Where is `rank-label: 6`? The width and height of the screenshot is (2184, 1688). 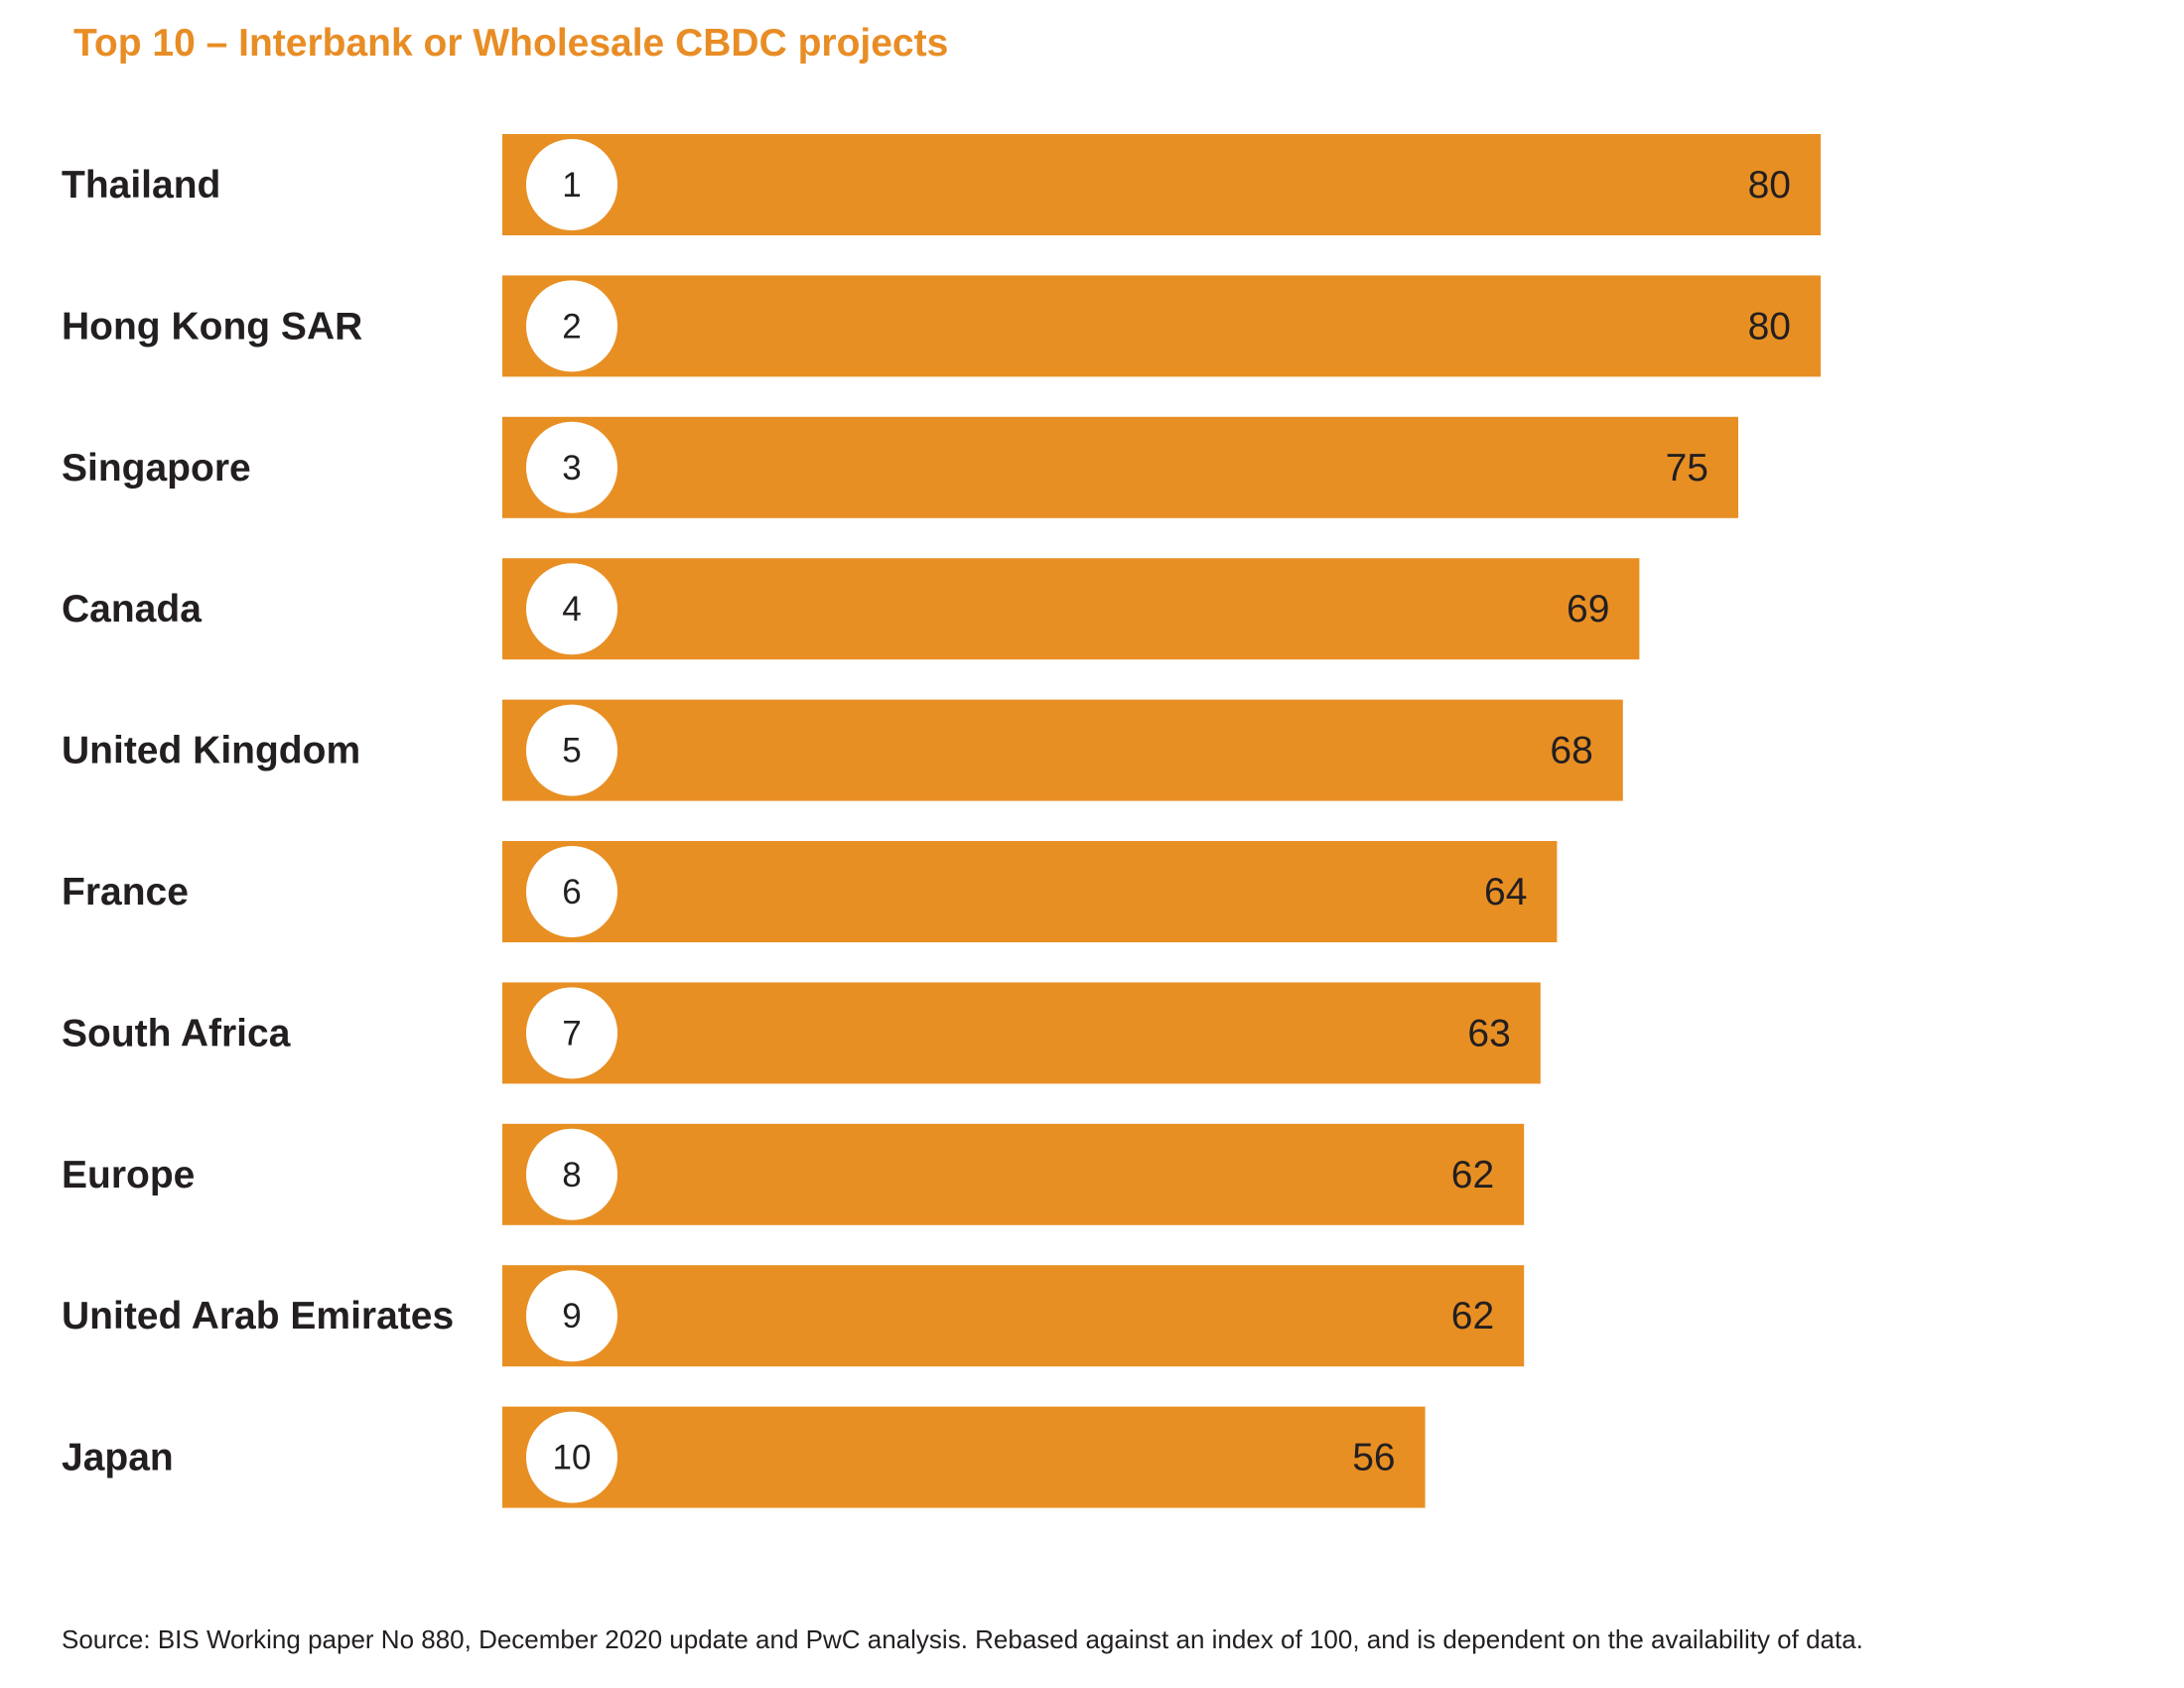
rank-label: 6 is located at coordinates (571, 892).